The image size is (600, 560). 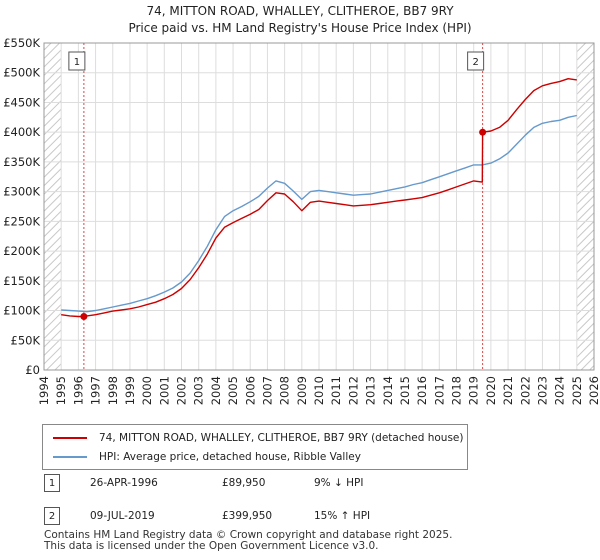 I want to click on sale-label: 2, so click(x=475, y=62).